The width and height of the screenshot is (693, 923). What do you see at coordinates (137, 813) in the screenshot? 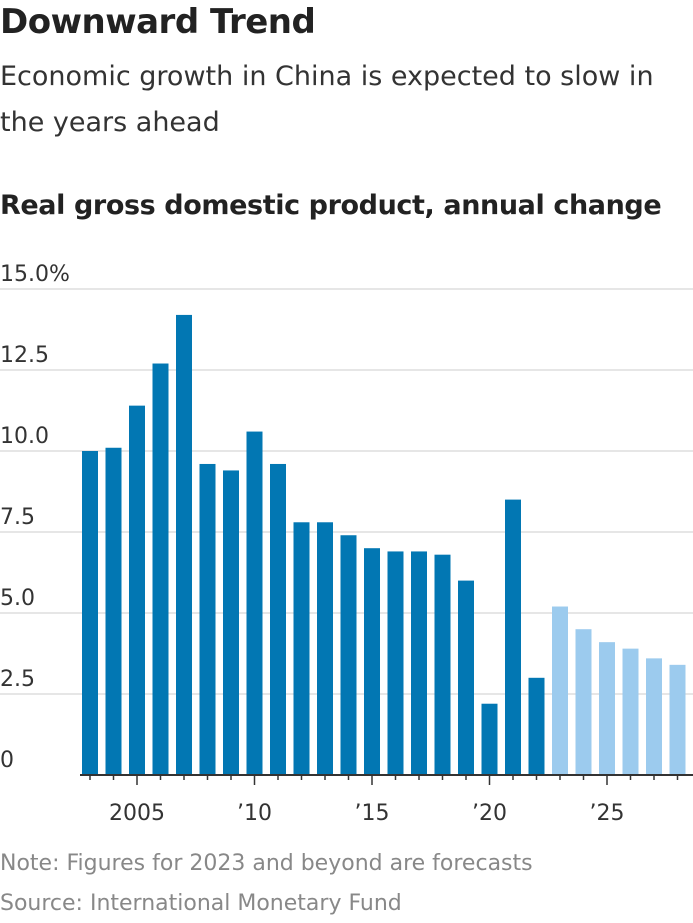
I see `x-tick-label: 2005` at bounding box center [137, 813].